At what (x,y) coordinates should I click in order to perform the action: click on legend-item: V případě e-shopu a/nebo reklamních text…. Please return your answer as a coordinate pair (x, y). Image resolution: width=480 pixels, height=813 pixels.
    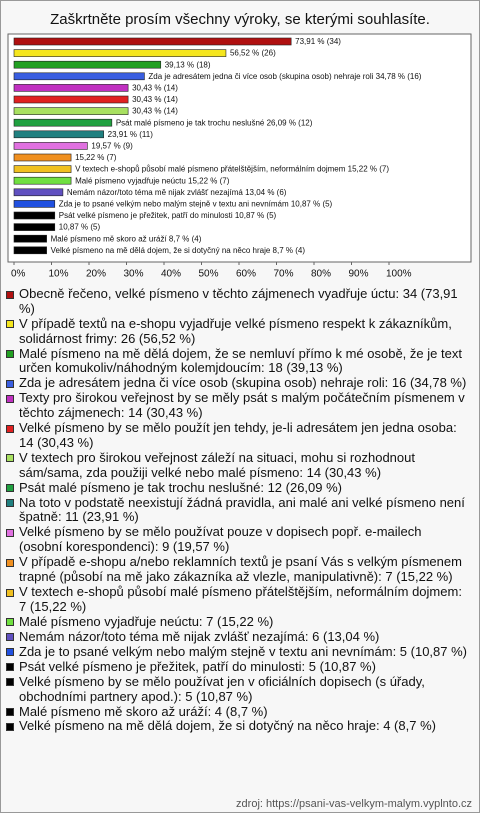
    Looking at the image, I should click on (237, 569).